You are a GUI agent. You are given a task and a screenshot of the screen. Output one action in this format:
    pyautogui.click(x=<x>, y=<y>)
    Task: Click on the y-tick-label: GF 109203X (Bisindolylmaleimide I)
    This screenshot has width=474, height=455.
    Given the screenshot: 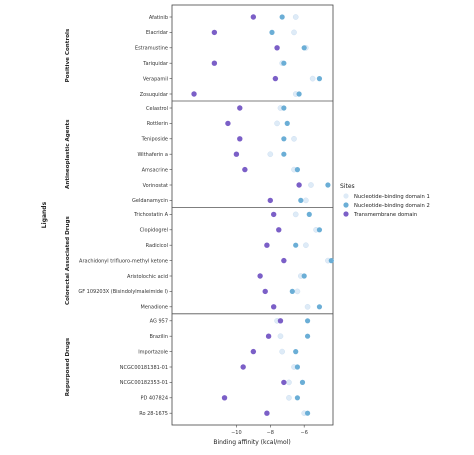 What is the action you would take?
    pyautogui.click(x=123, y=292)
    